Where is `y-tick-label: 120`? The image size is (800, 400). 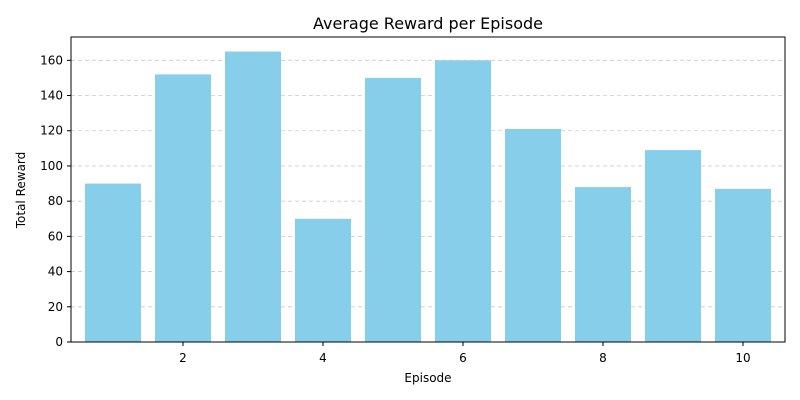
y-tick-label: 120 is located at coordinates (51, 131).